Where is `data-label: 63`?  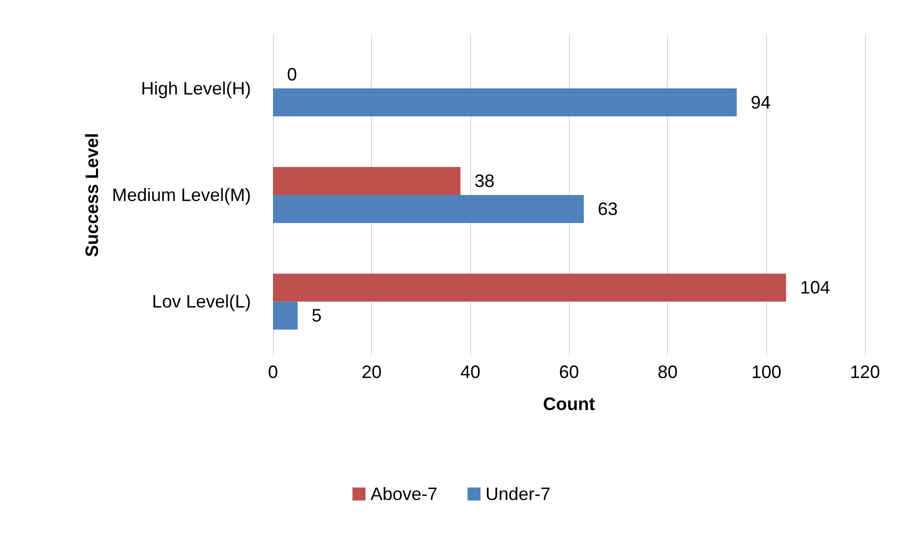
data-label: 63 is located at coordinates (608, 209).